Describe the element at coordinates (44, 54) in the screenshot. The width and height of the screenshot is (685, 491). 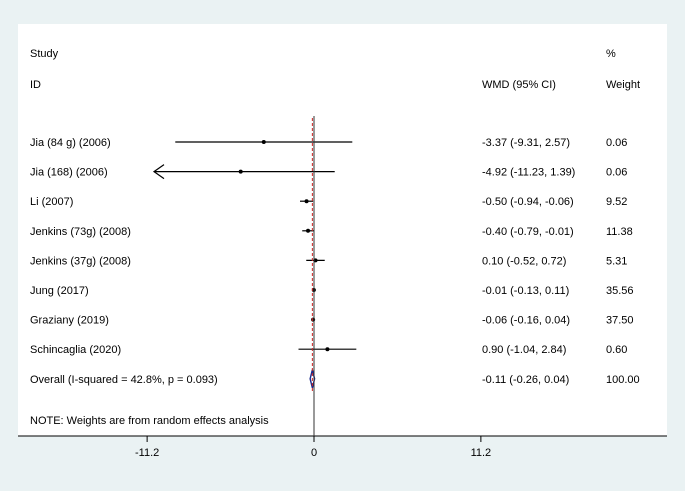
I see `header-study: Study` at that location.